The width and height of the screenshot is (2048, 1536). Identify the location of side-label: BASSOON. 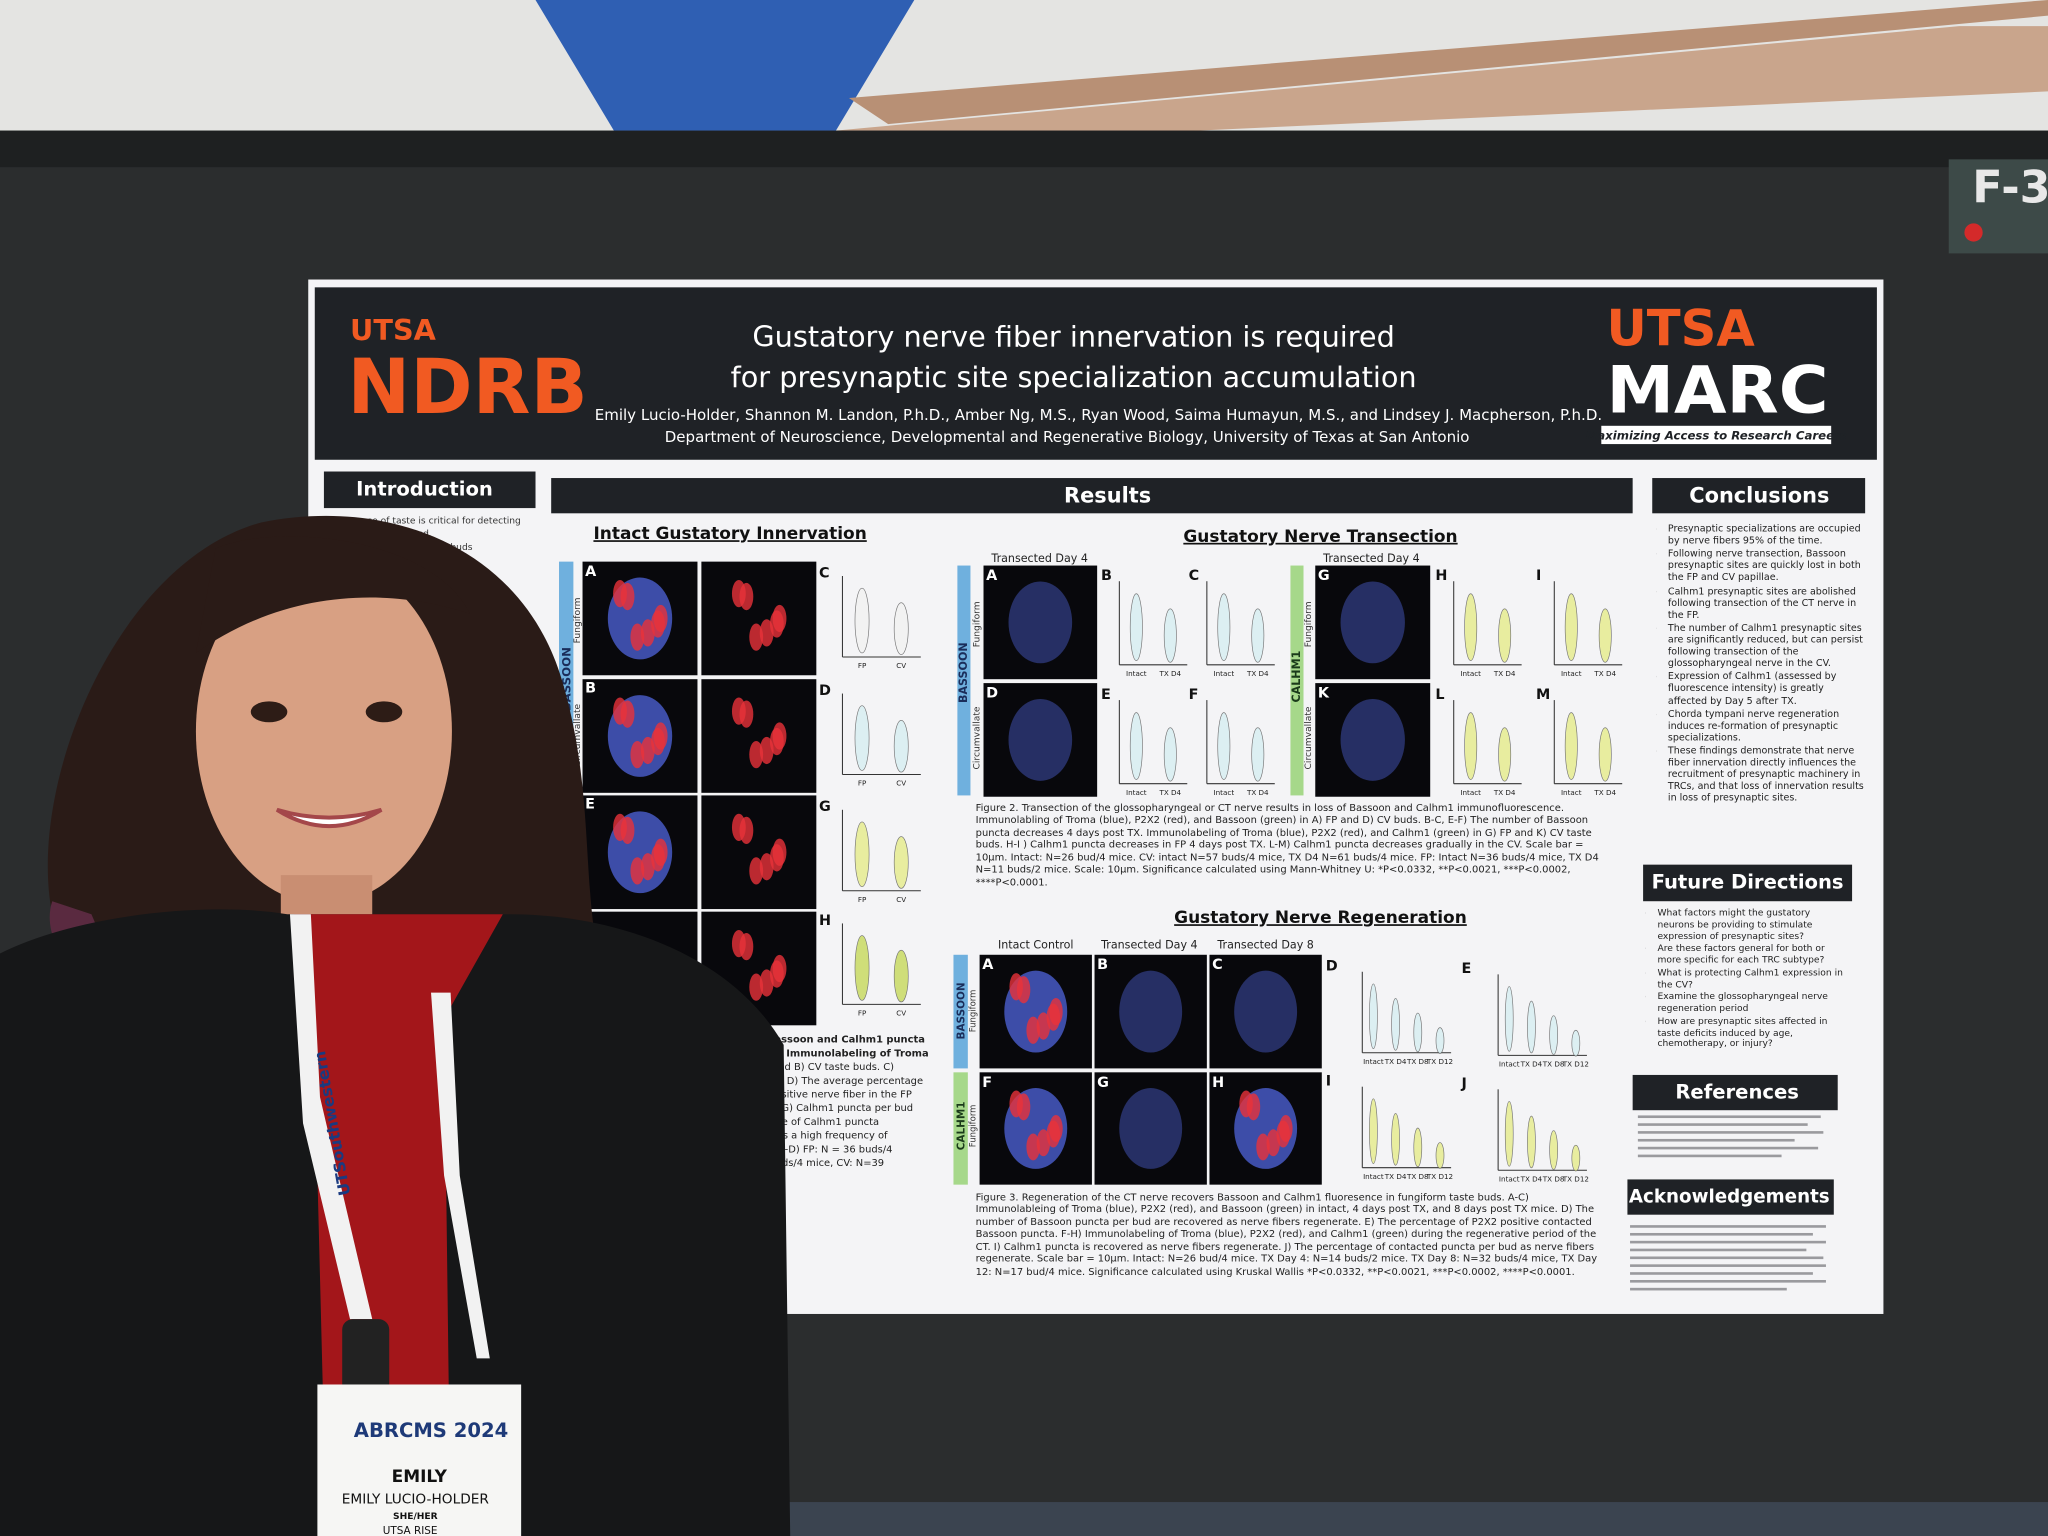
(963, 672).